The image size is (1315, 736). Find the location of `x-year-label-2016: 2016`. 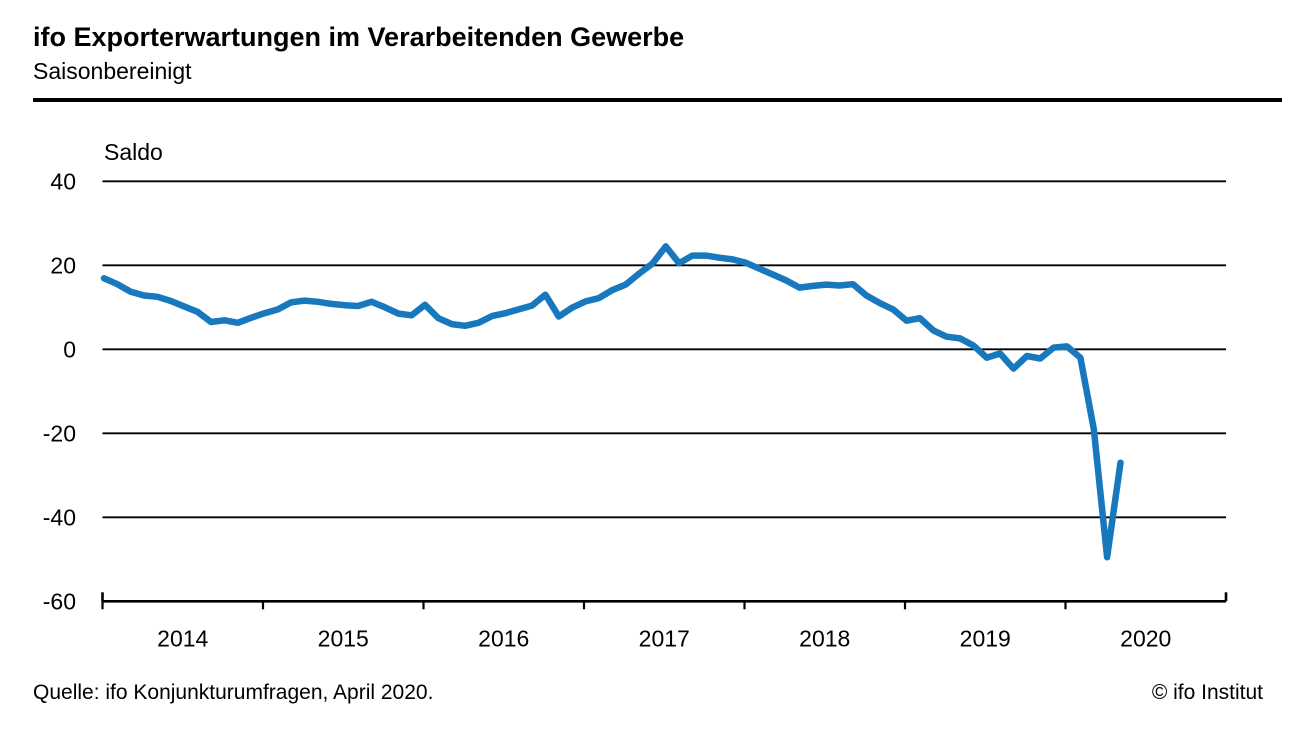

x-year-label-2016: 2016 is located at coordinates (503, 638).